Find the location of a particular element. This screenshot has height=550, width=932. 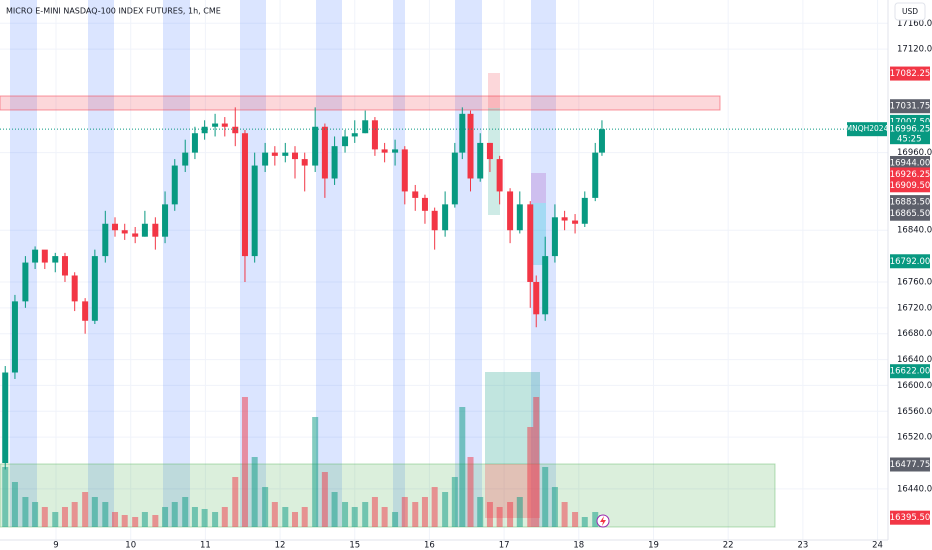

y-tick-label: 17120.00 is located at coordinates (914, 50).